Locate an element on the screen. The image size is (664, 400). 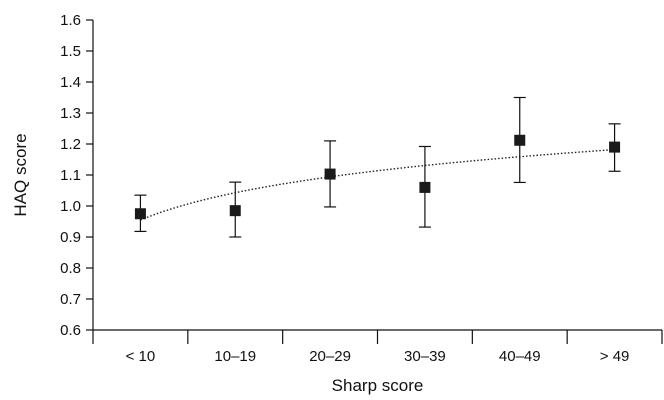
y-tick-label: 1.1 is located at coordinates (70, 175).